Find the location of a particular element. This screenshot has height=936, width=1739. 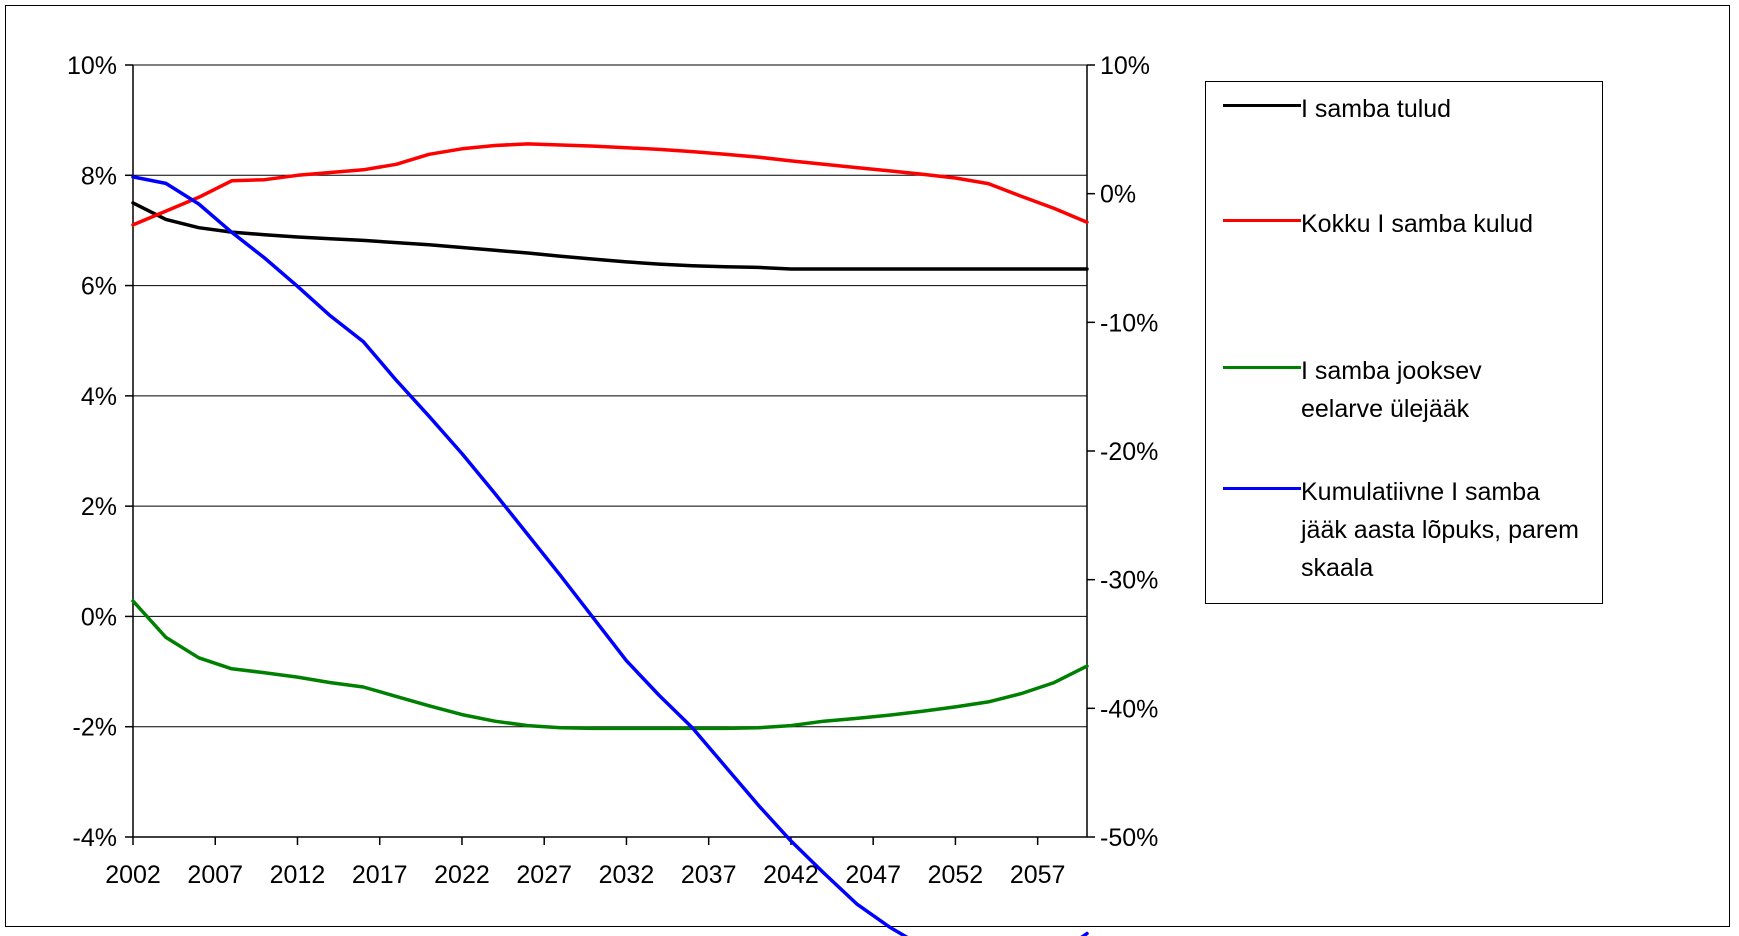

x-tick-label: 2017 is located at coordinates (380, 875).